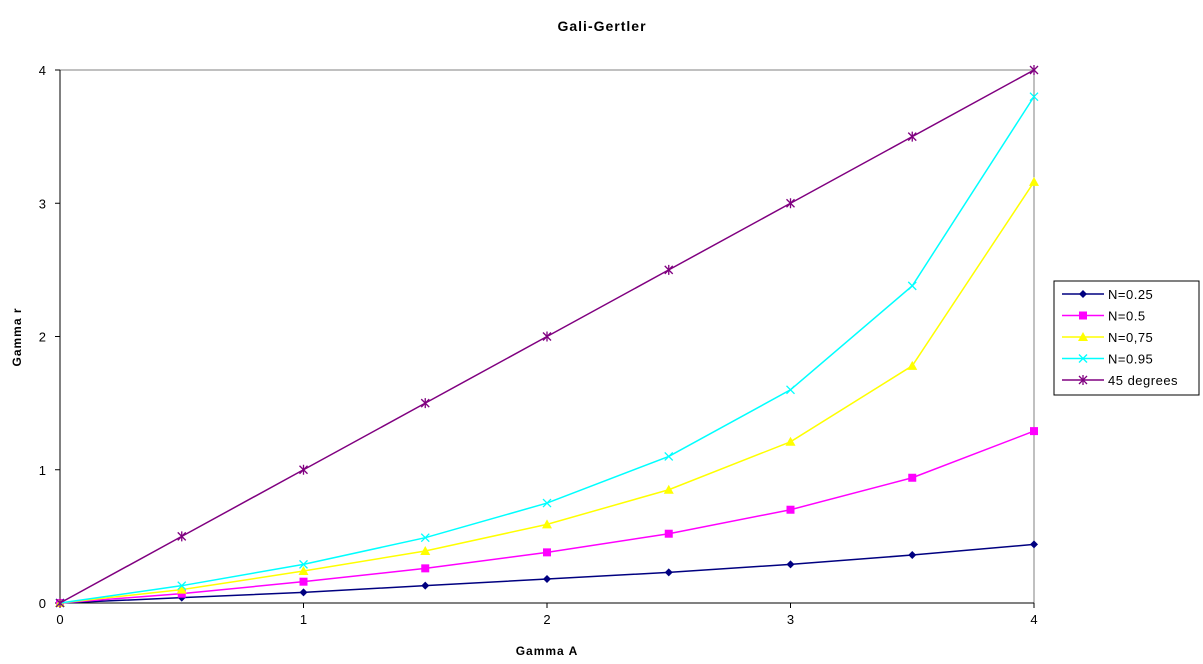  Describe the element at coordinates (49, 337) in the screenshot. I see `y-axis-ticks: 0 1 2 3 4` at that location.